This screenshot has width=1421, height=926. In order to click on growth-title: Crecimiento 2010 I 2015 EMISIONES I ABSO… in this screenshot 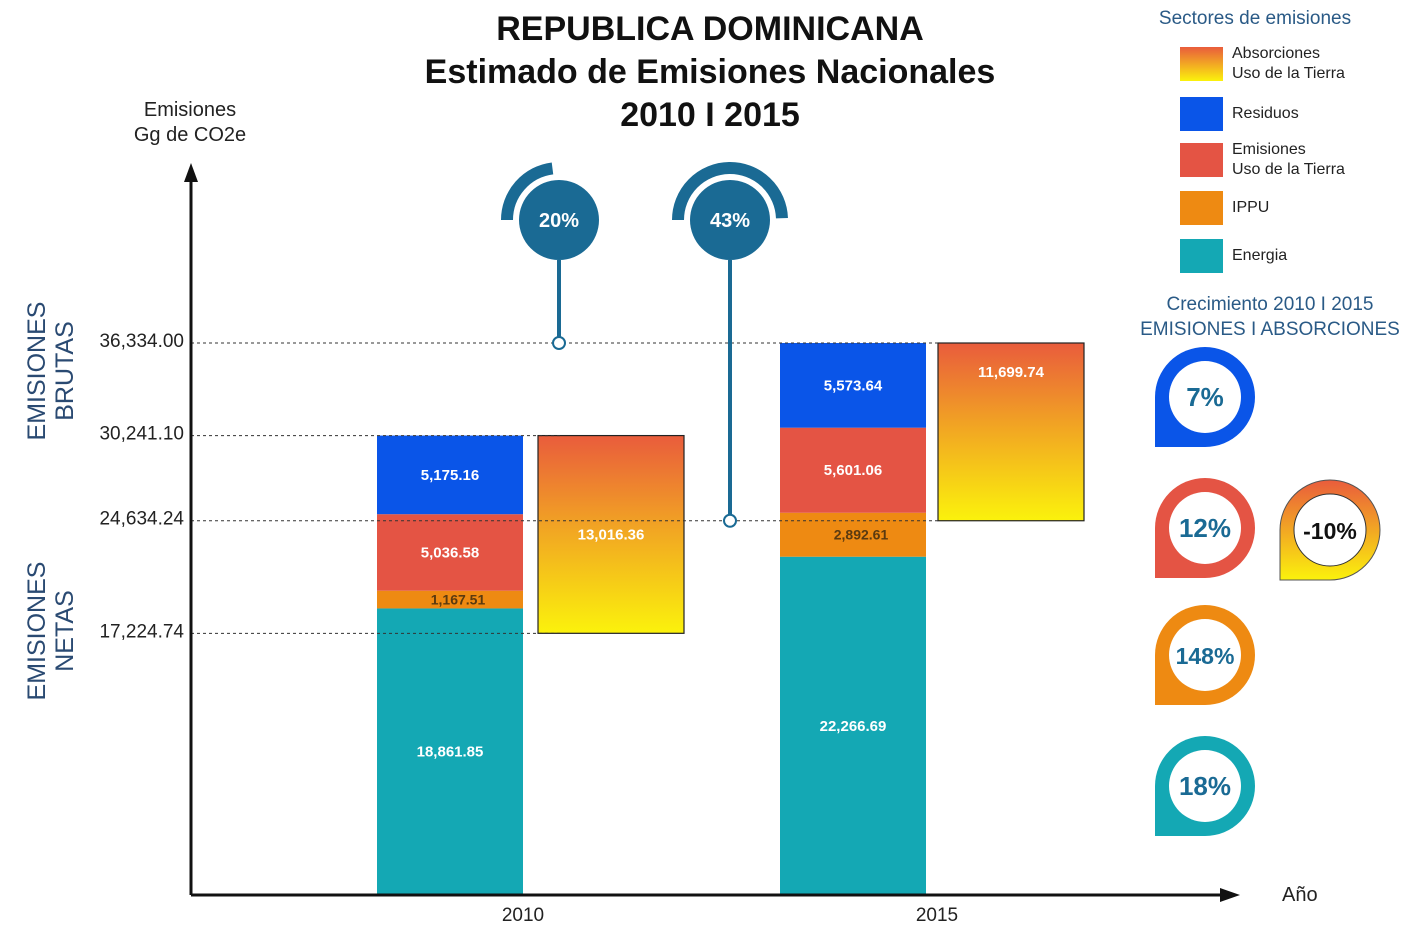, I will do `click(1265, 317)`.